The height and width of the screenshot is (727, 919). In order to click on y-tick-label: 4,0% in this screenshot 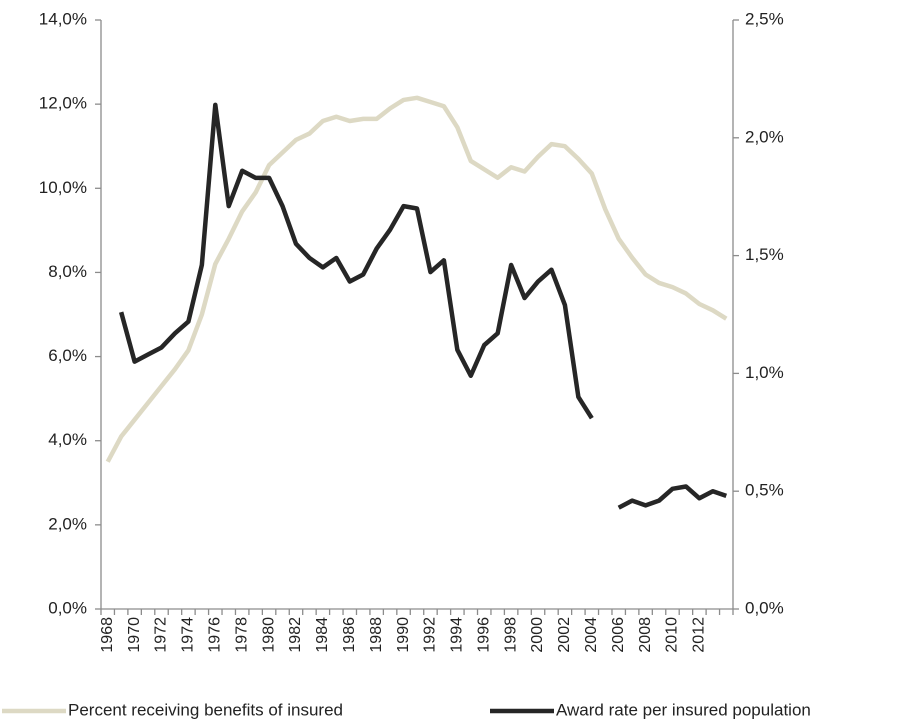, I will do `click(67, 439)`.